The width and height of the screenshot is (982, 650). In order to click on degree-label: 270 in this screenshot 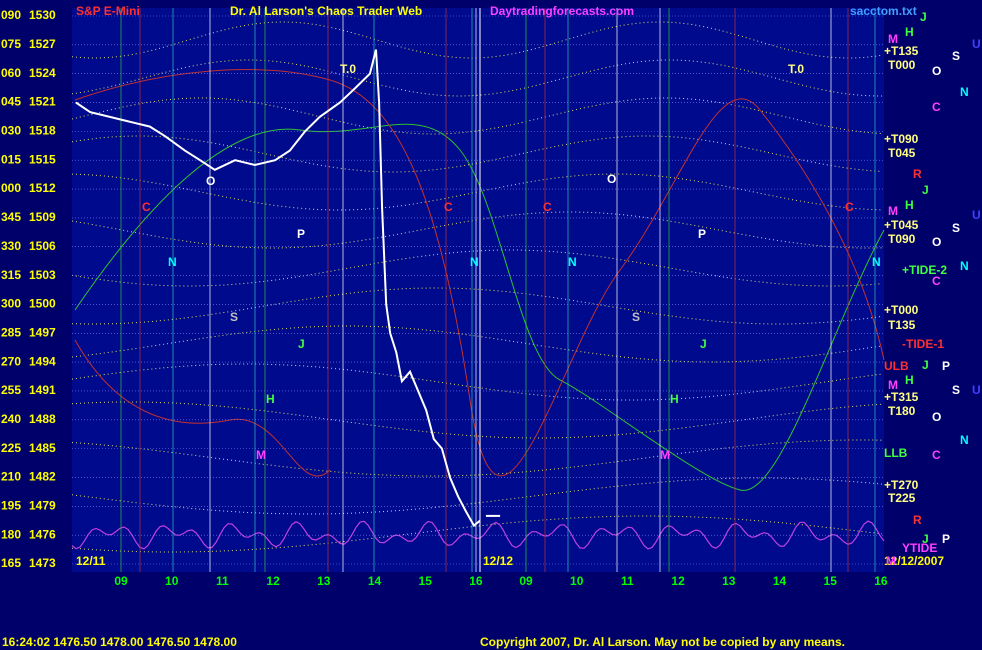, I will do `click(11, 361)`.